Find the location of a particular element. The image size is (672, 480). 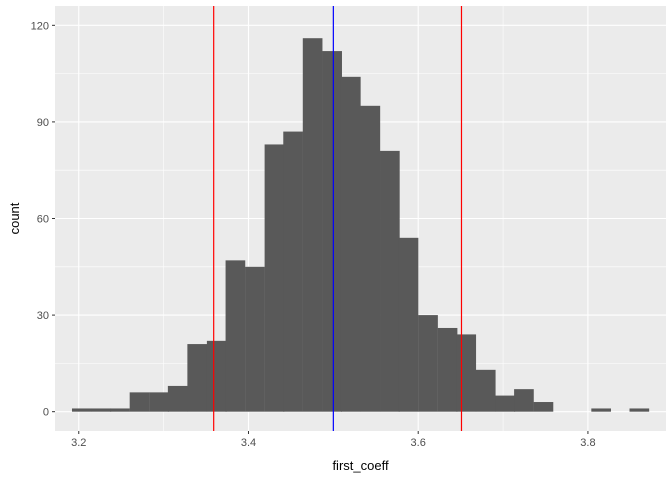

y-tick-label: 0 is located at coordinates (46, 413).